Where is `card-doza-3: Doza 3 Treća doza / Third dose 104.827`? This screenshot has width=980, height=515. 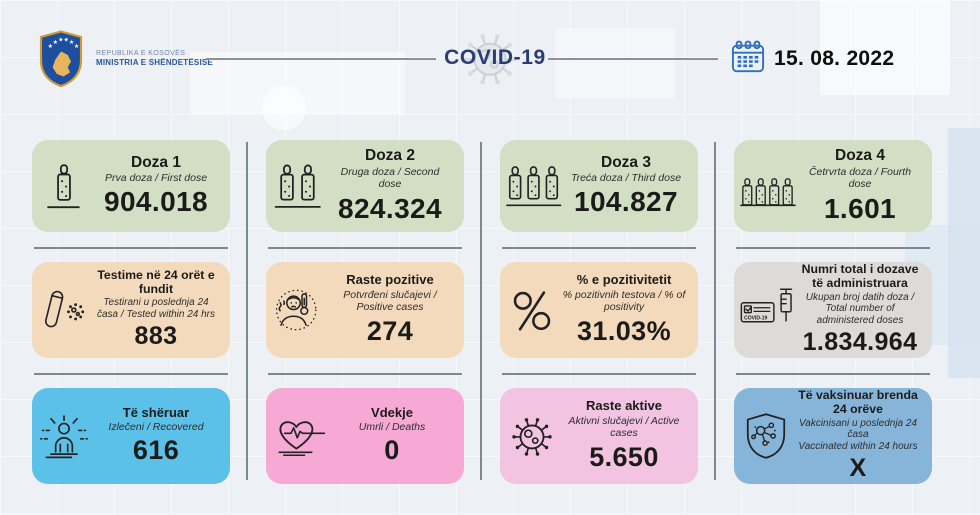
card-doza-3: Doza 3 Treća doza / Third dose 104.827 is located at coordinates (599, 186).